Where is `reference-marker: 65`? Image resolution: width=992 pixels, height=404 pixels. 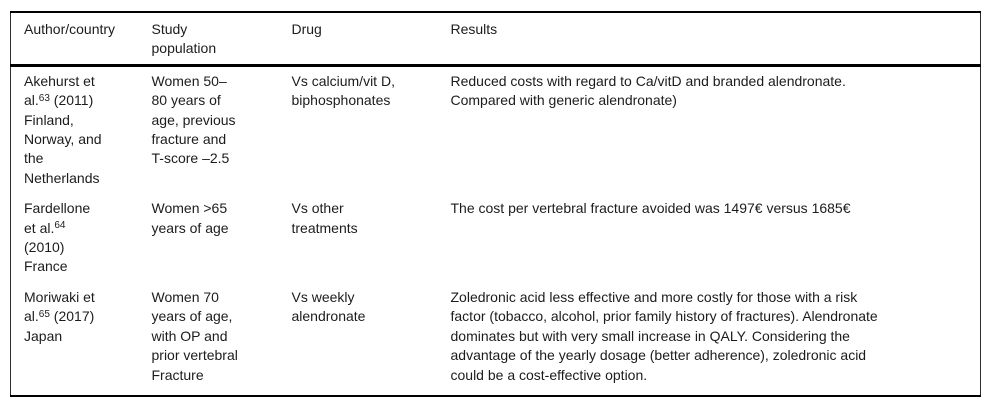 reference-marker: 65 is located at coordinates (44, 314).